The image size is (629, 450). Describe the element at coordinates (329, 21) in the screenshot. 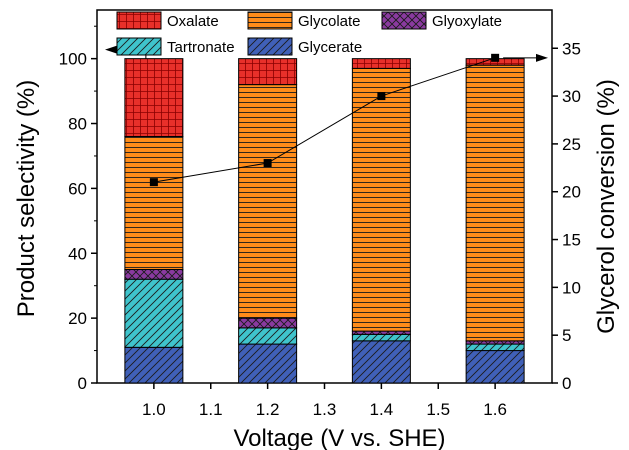

I see `legend-label: Glycolate` at that location.